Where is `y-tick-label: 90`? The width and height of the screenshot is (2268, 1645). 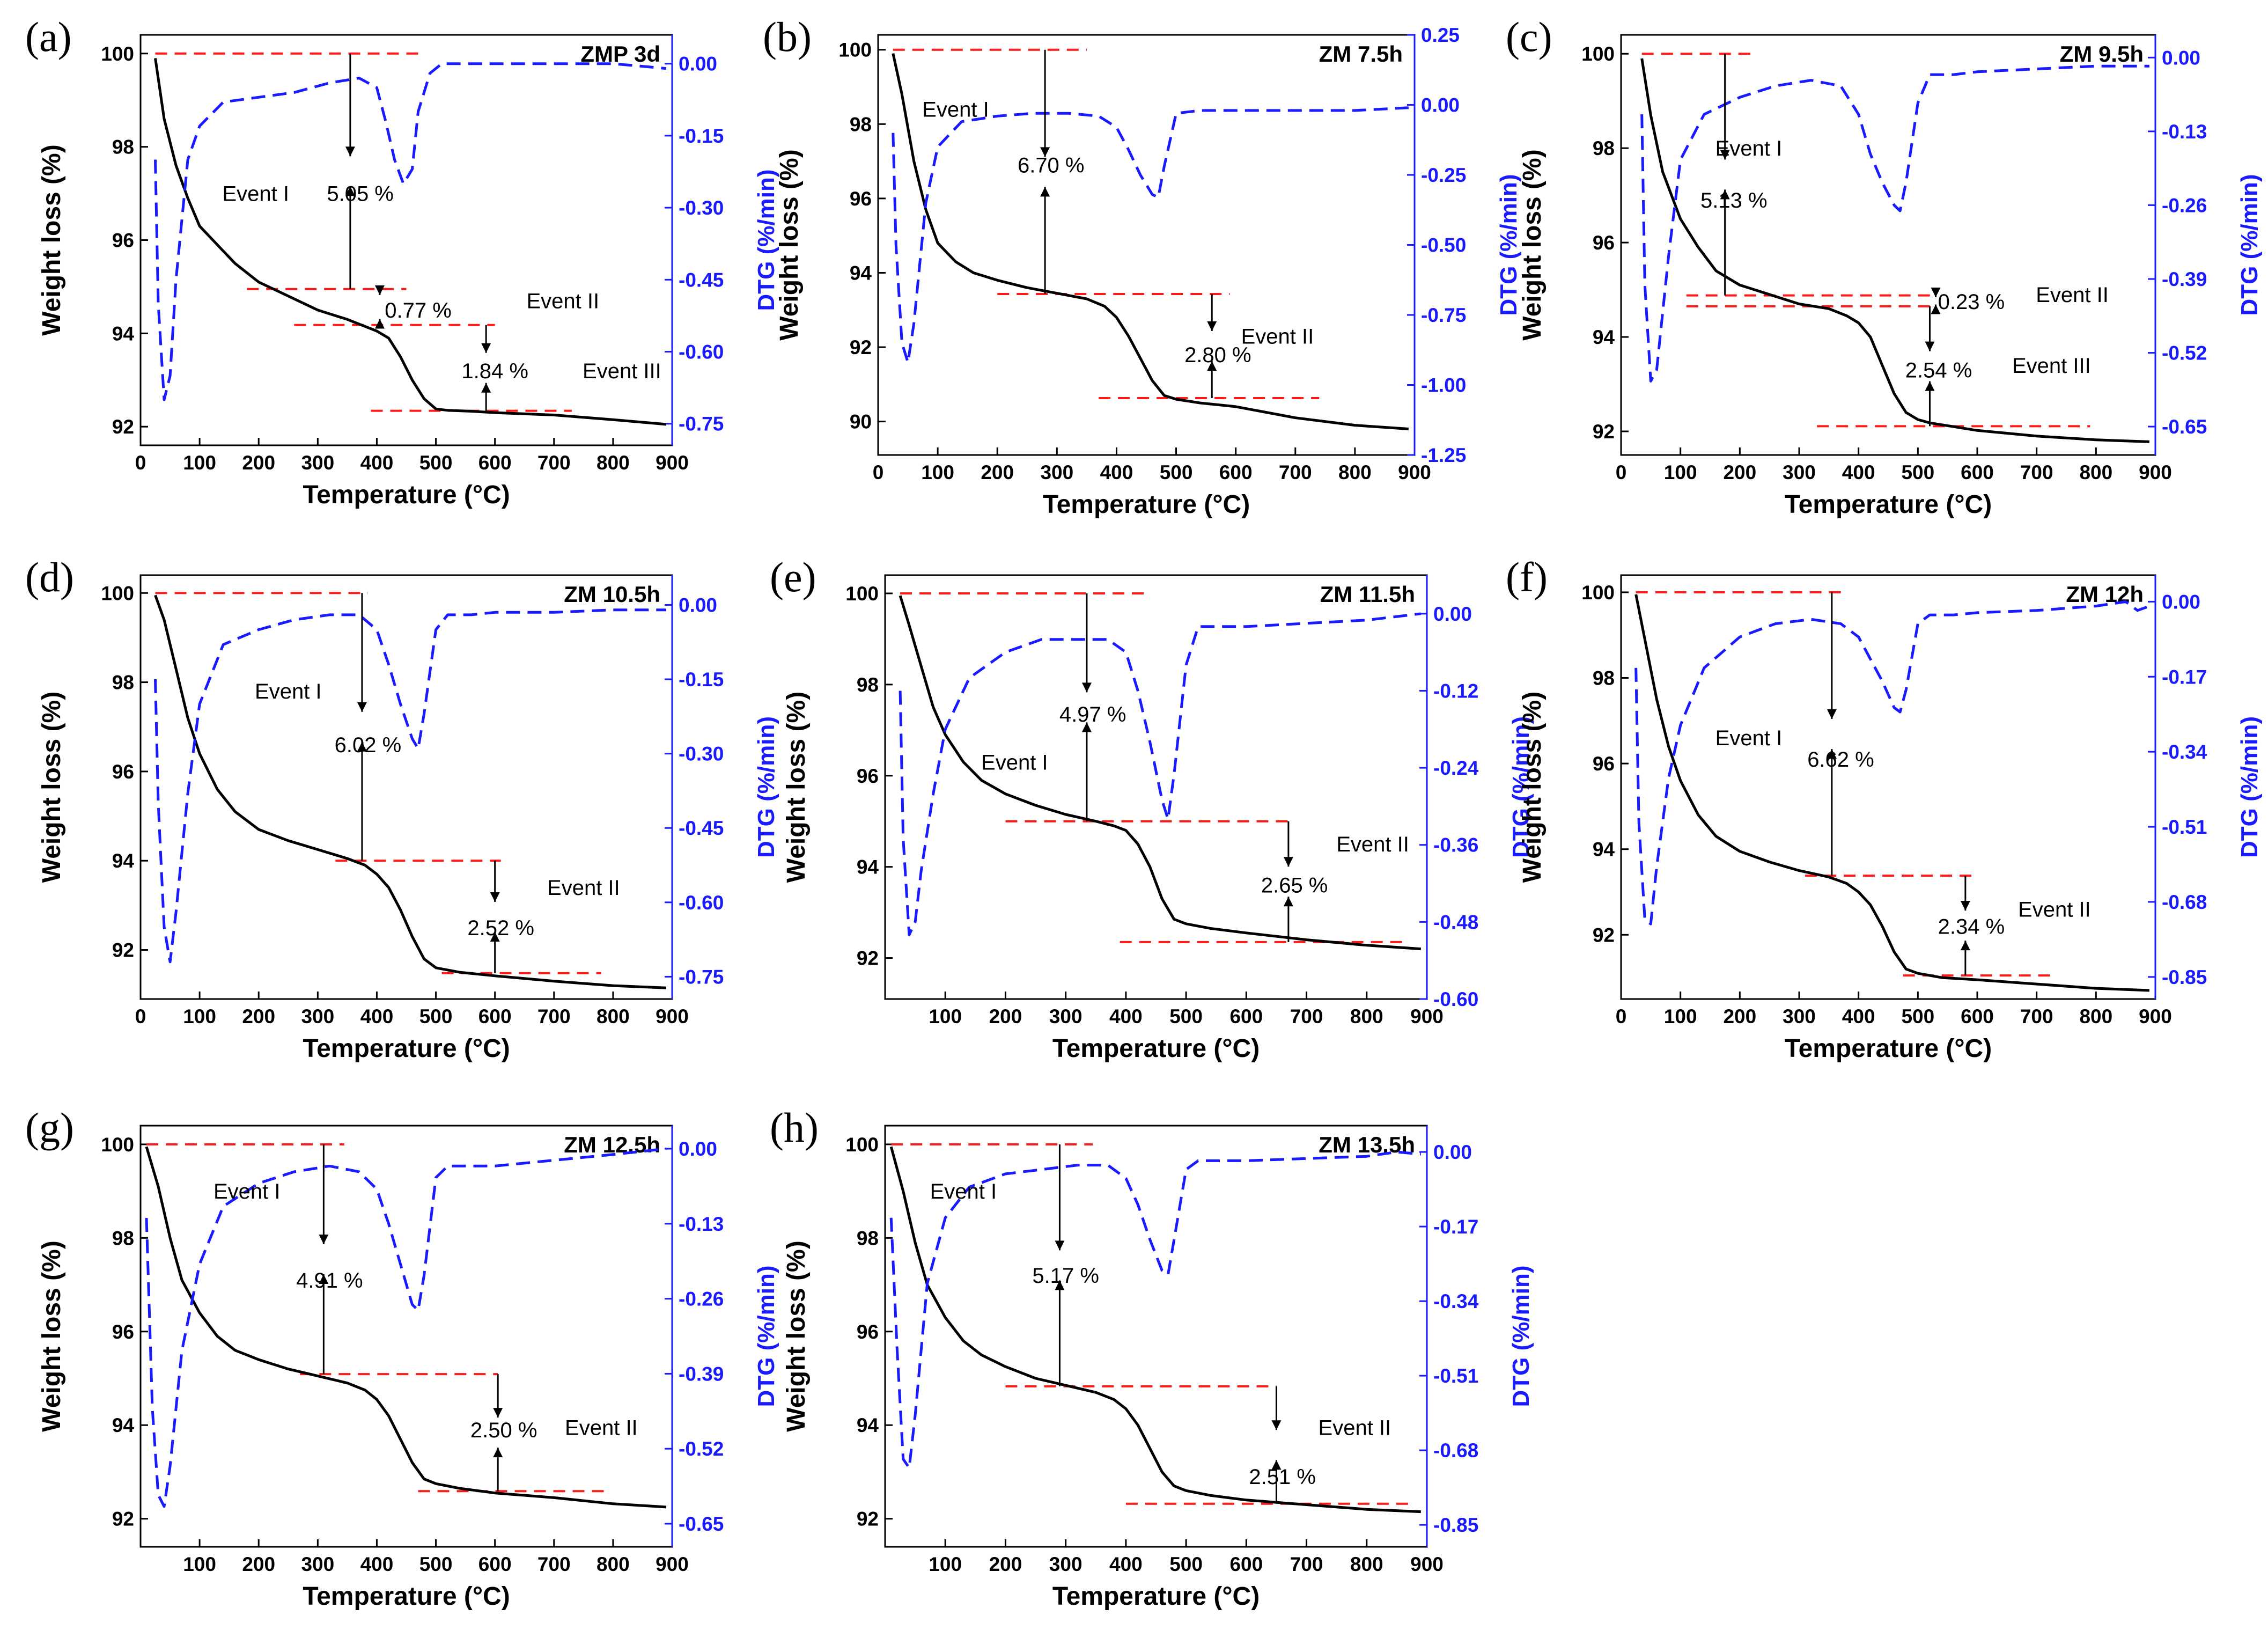
y-tick-label: 90 is located at coordinates (861, 422).